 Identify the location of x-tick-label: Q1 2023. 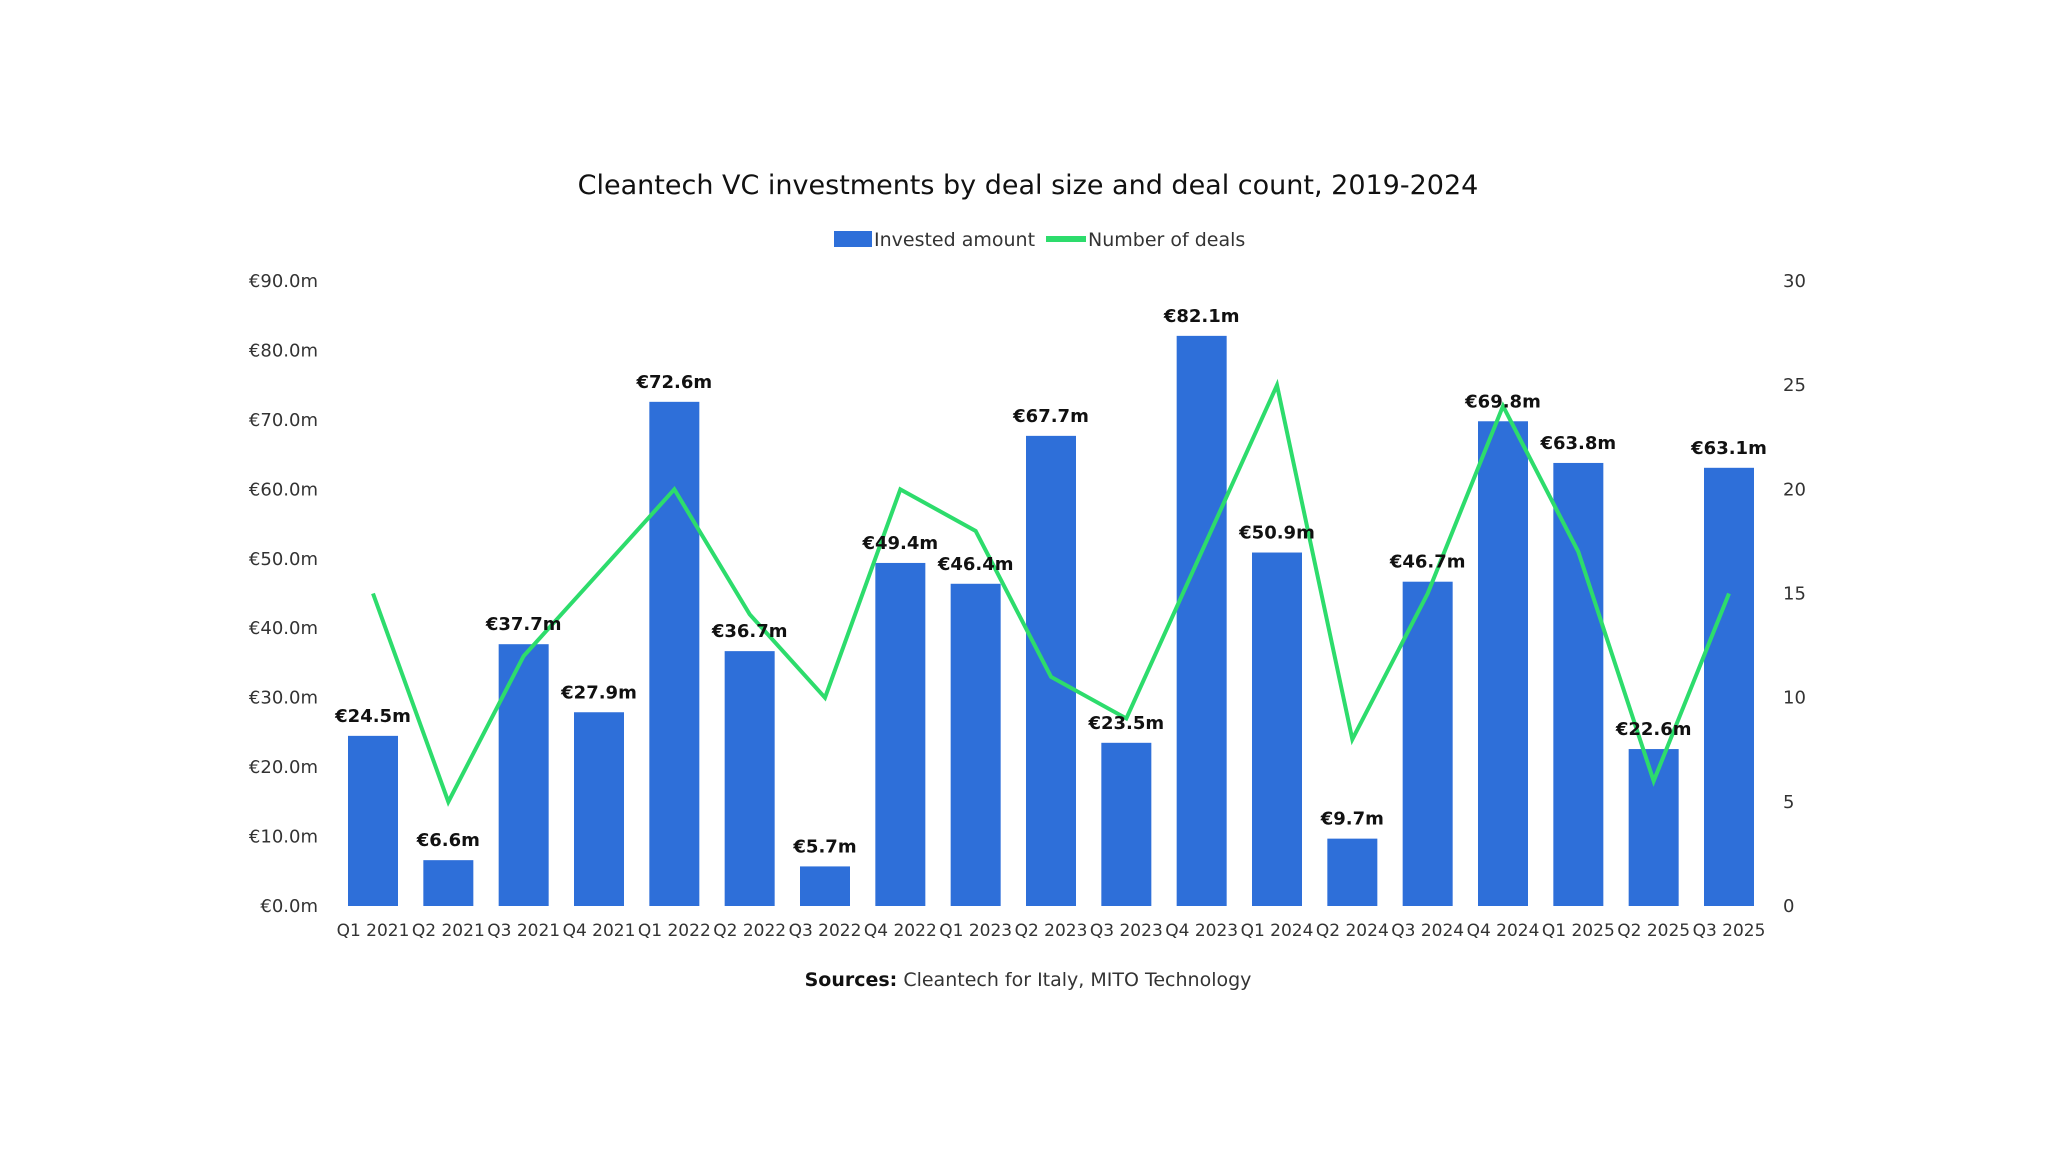
(975, 931).